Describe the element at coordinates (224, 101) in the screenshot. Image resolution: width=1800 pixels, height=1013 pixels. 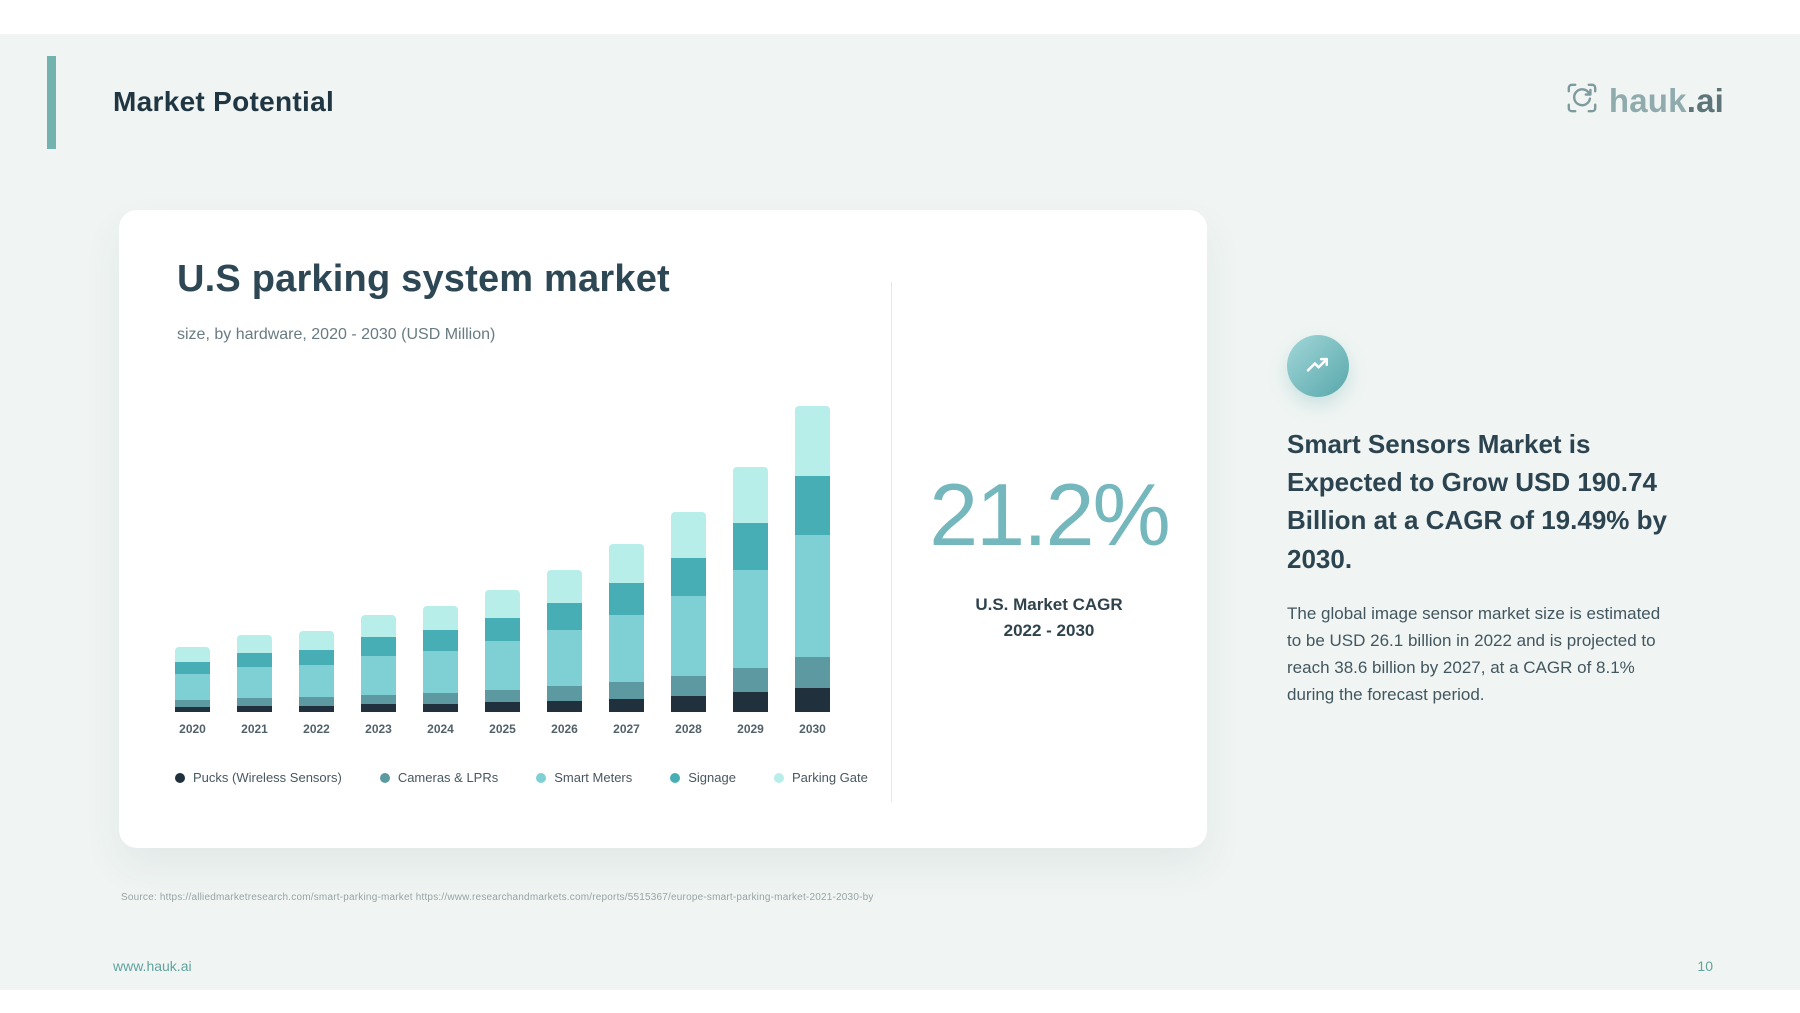
I see `page-title: Market Potential` at that location.